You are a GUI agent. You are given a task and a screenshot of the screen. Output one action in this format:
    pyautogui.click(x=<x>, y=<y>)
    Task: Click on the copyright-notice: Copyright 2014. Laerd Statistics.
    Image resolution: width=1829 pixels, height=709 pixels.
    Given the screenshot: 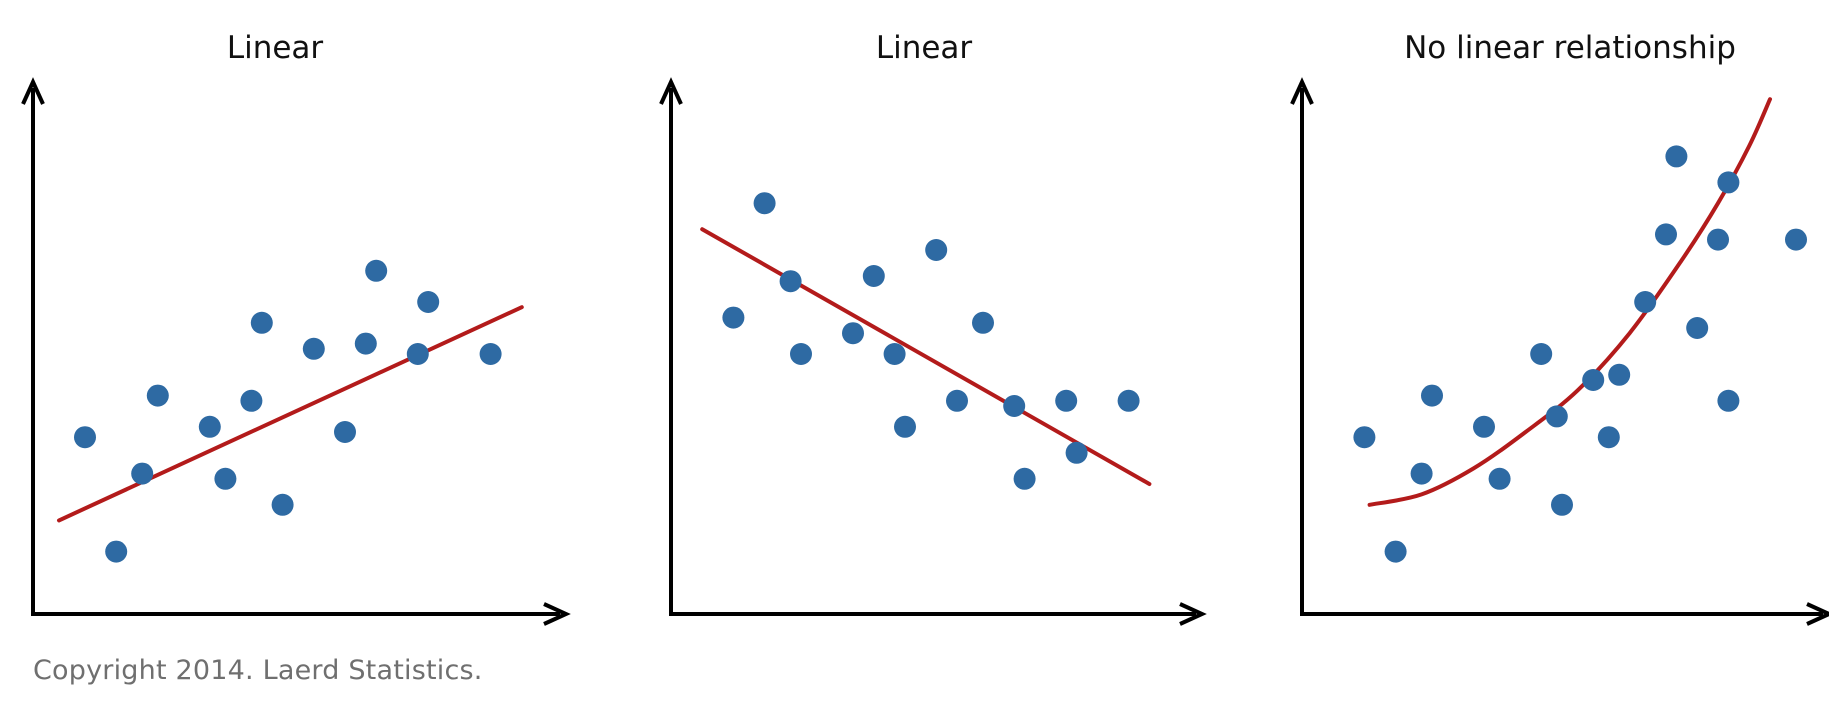 What is the action you would take?
    pyautogui.click(x=258, y=670)
    